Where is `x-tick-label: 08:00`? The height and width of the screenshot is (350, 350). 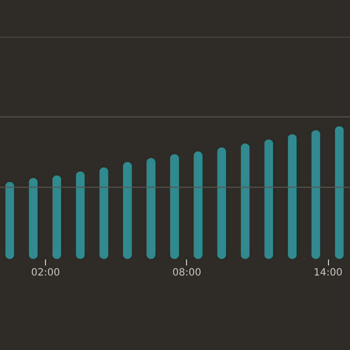
x-tick-label: 08:00 is located at coordinates (187, 273).